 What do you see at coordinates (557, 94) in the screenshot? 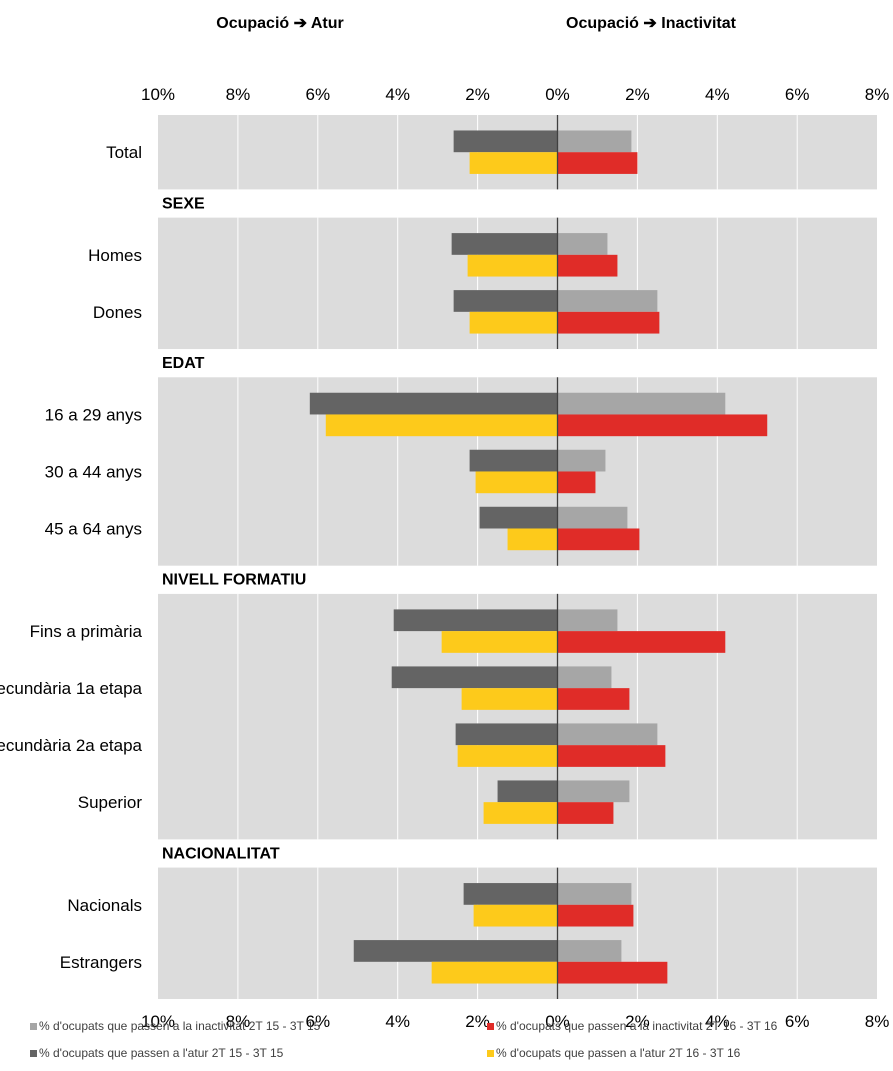
I see `x-tick-label-top: 0%` at bounding box center [557, 94].